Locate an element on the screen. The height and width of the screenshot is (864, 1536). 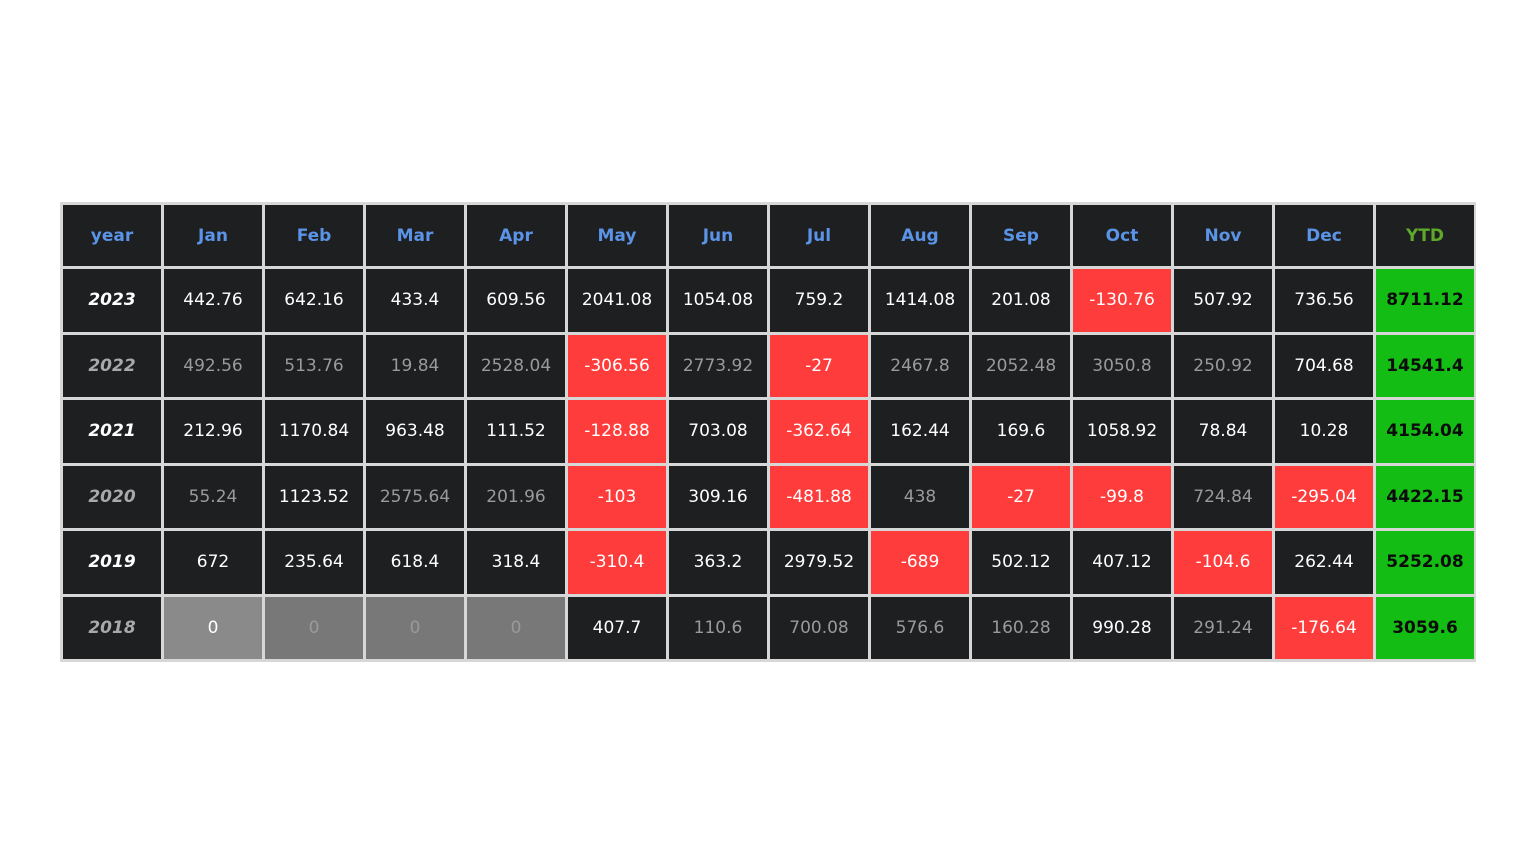
month-value-cell: 2041.08 is located at coordinates (617, 300).